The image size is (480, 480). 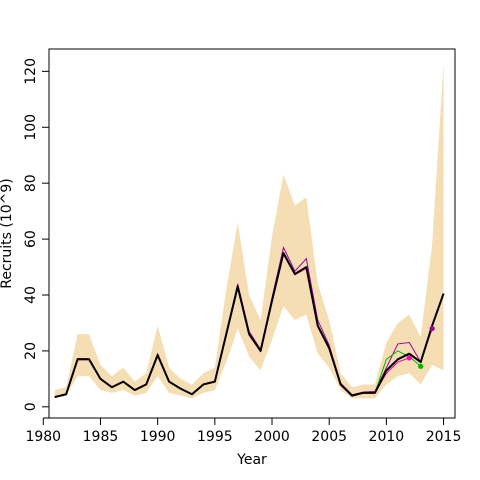 What do you see at coordinates (31, 183) in the screenshot?
I see `y-tick-label: 80` at bounding box center [31, 183].